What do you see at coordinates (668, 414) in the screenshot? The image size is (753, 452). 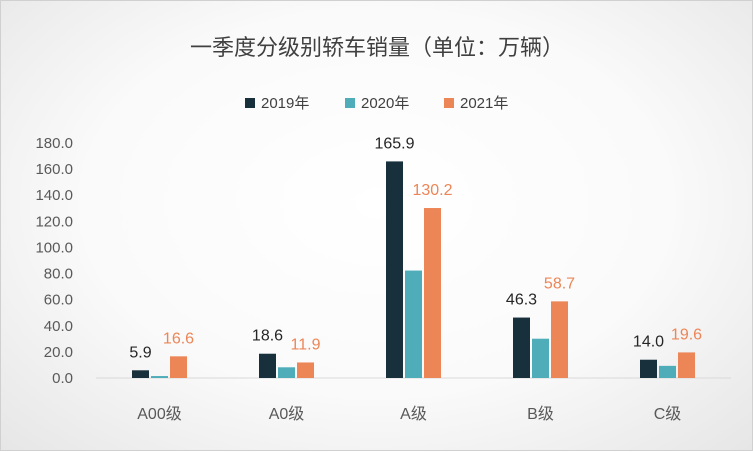 I see `x-category-label: C级` at bounding box center [668, 414].